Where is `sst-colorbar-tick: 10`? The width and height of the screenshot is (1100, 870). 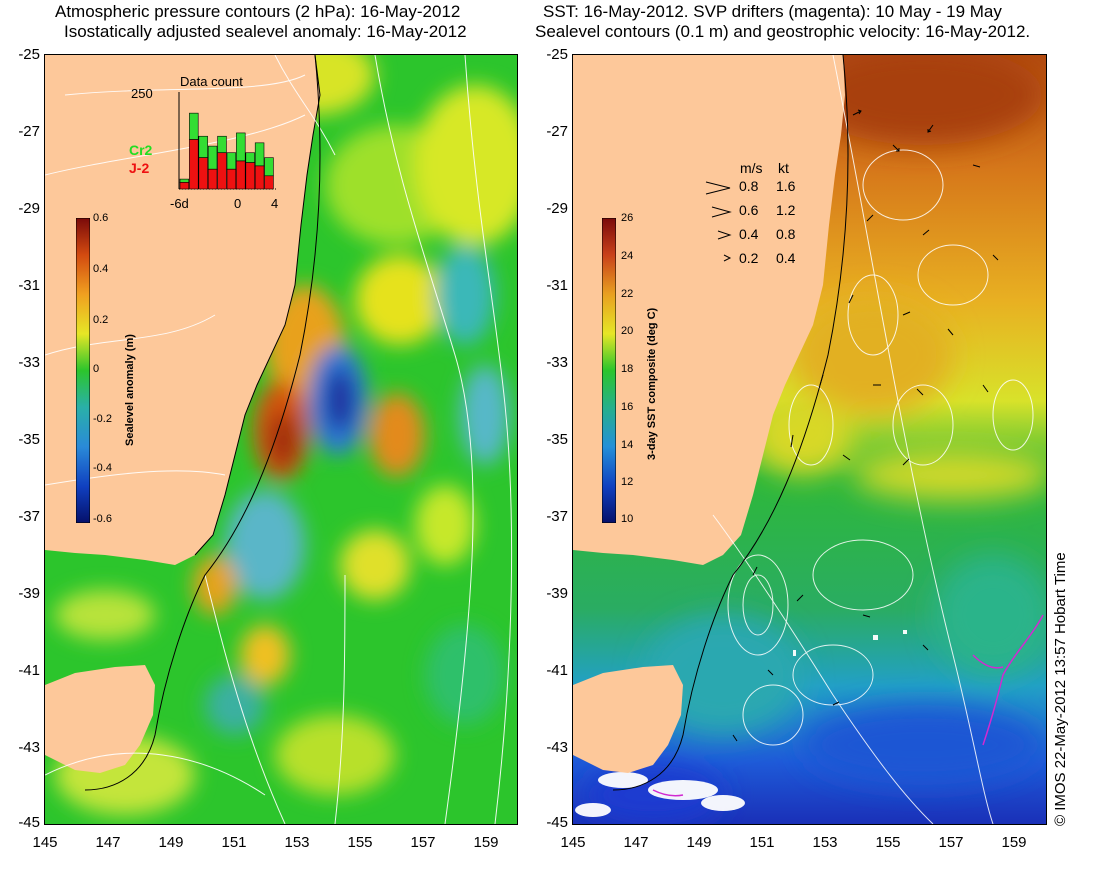 sst-colorbar-tick: 10 is located at coordinates (627, 519).